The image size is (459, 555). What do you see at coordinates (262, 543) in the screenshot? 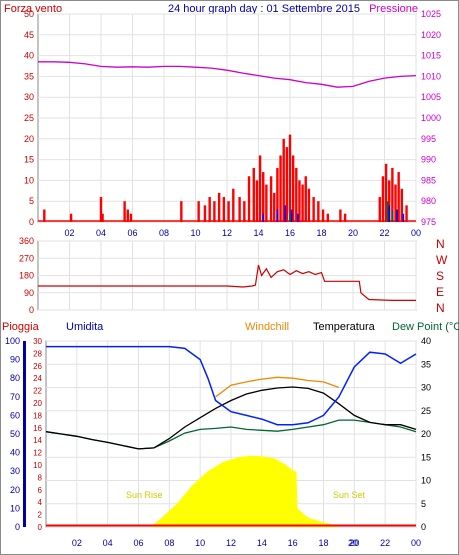
I see `temperature-time-tick-label: 14` at bounding box center [262, 543].